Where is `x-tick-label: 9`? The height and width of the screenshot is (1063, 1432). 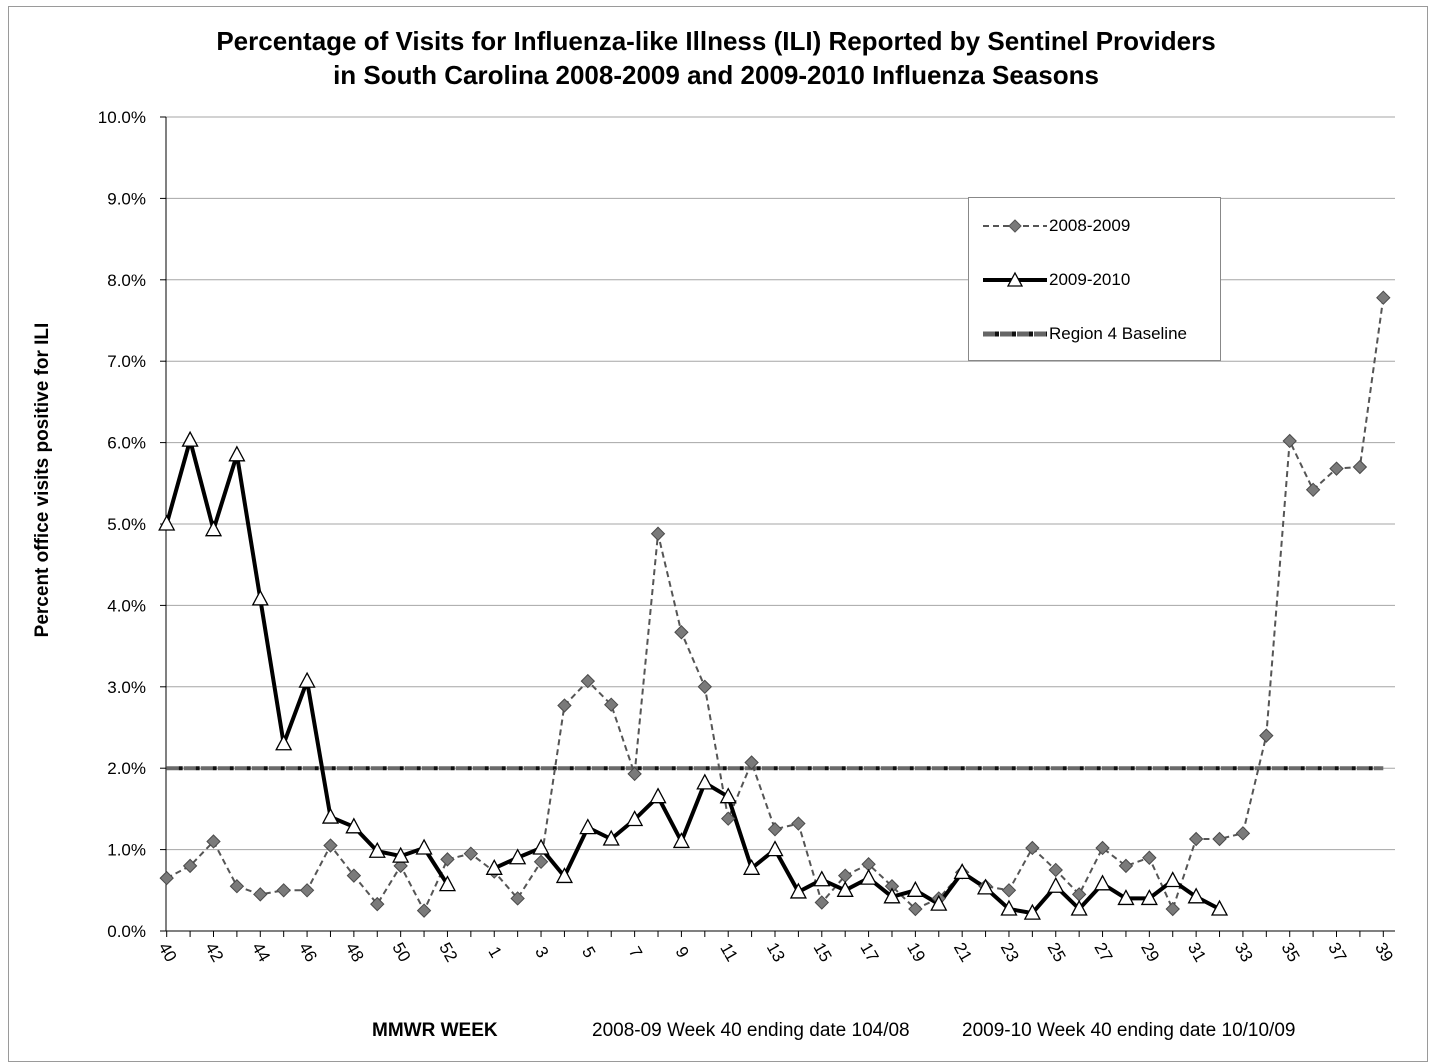 x-tick-label: 9 is located at coordinates (682, 952).